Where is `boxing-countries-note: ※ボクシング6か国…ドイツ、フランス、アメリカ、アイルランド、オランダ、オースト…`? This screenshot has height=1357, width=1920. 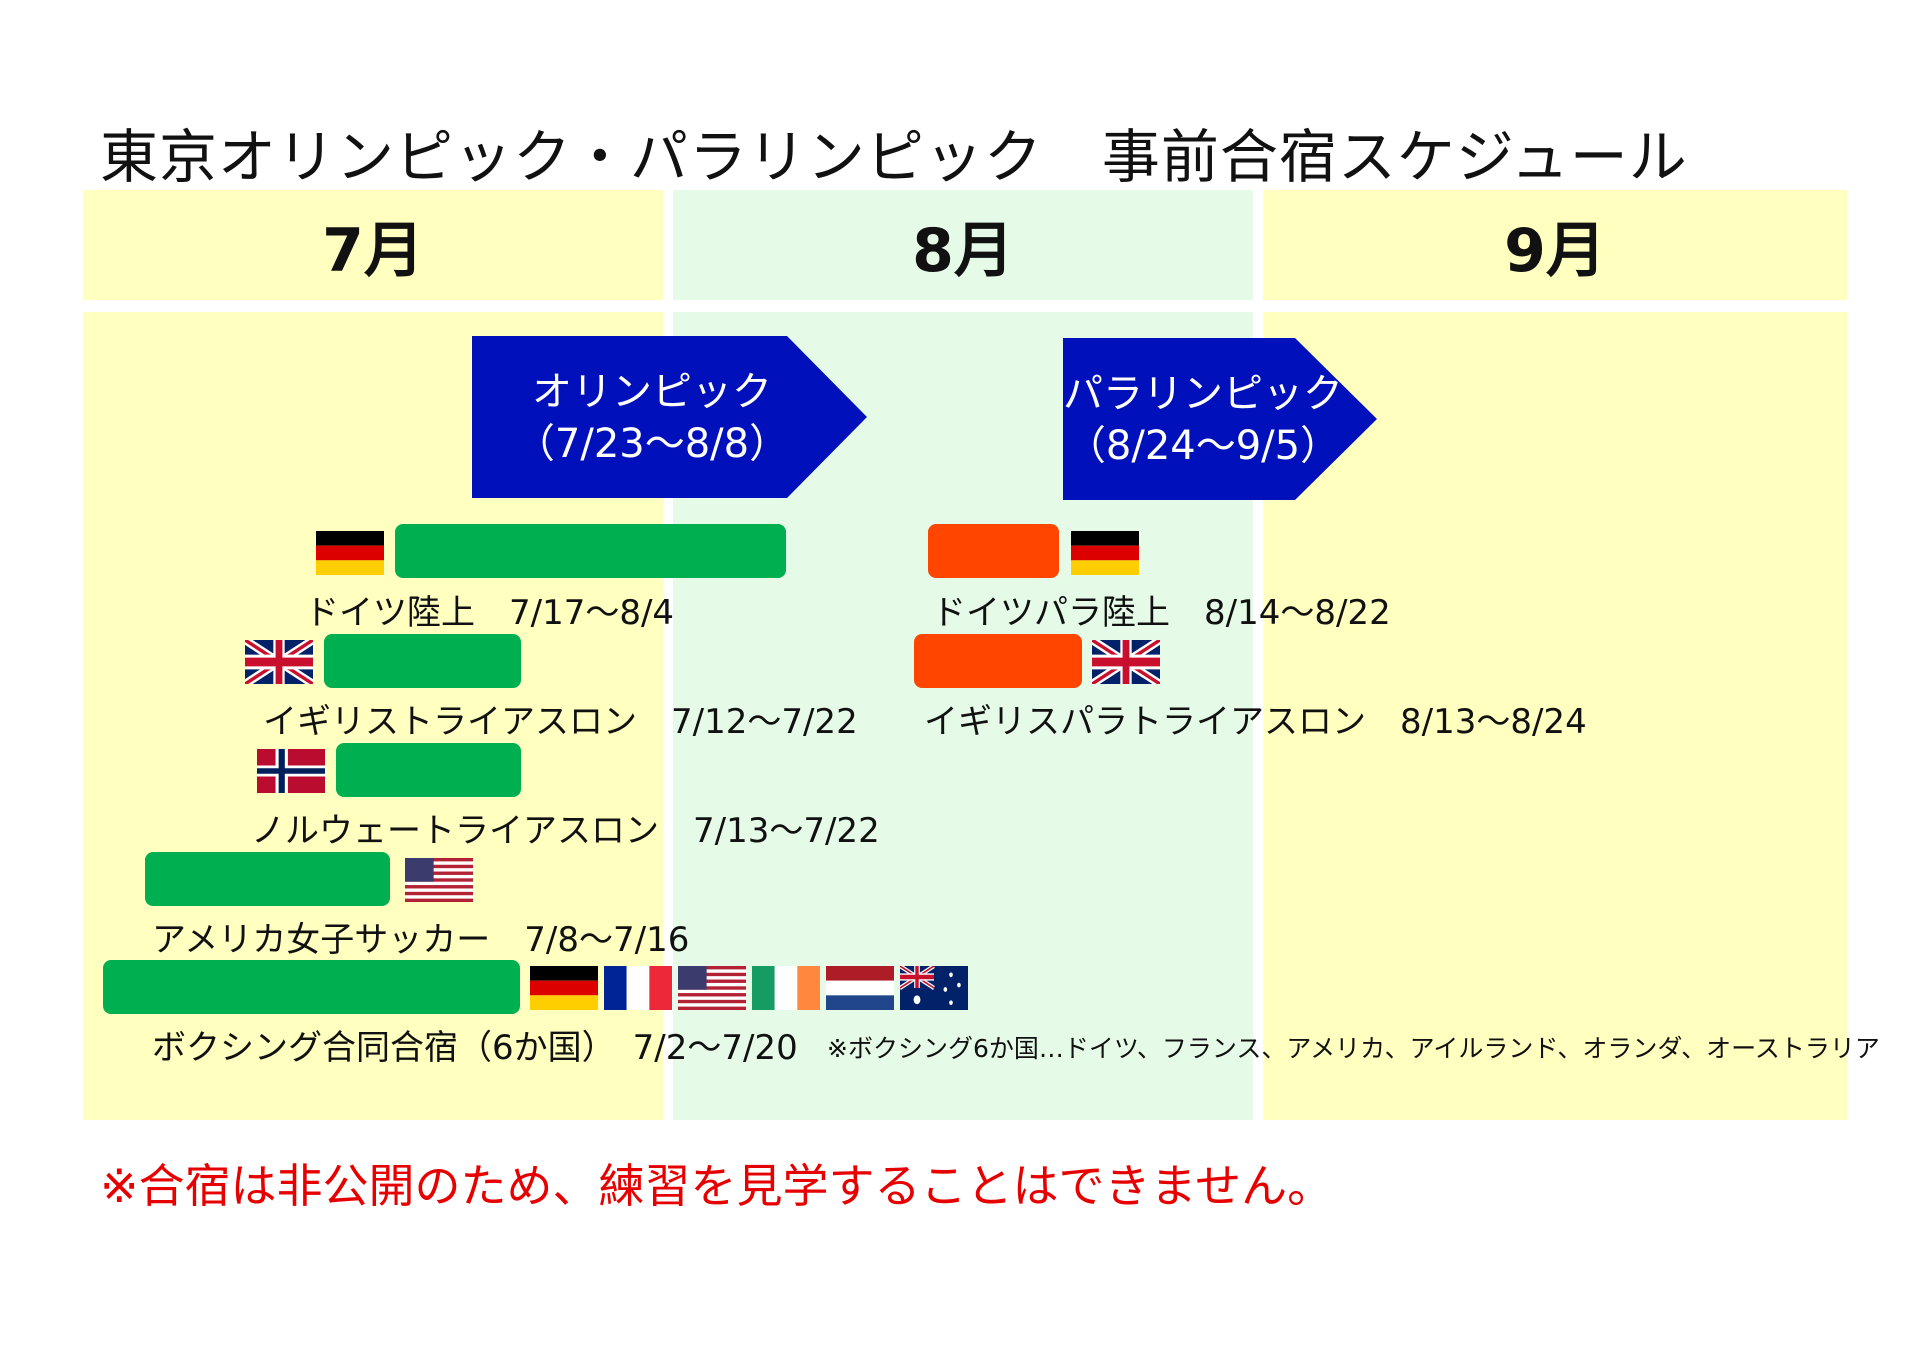 boxing-countries-note: ※ボクシング6か国…ドイツ、フランス、アメリカ、アイルランド、オランダ、オースト… is located at coordinates (1353, 1048).